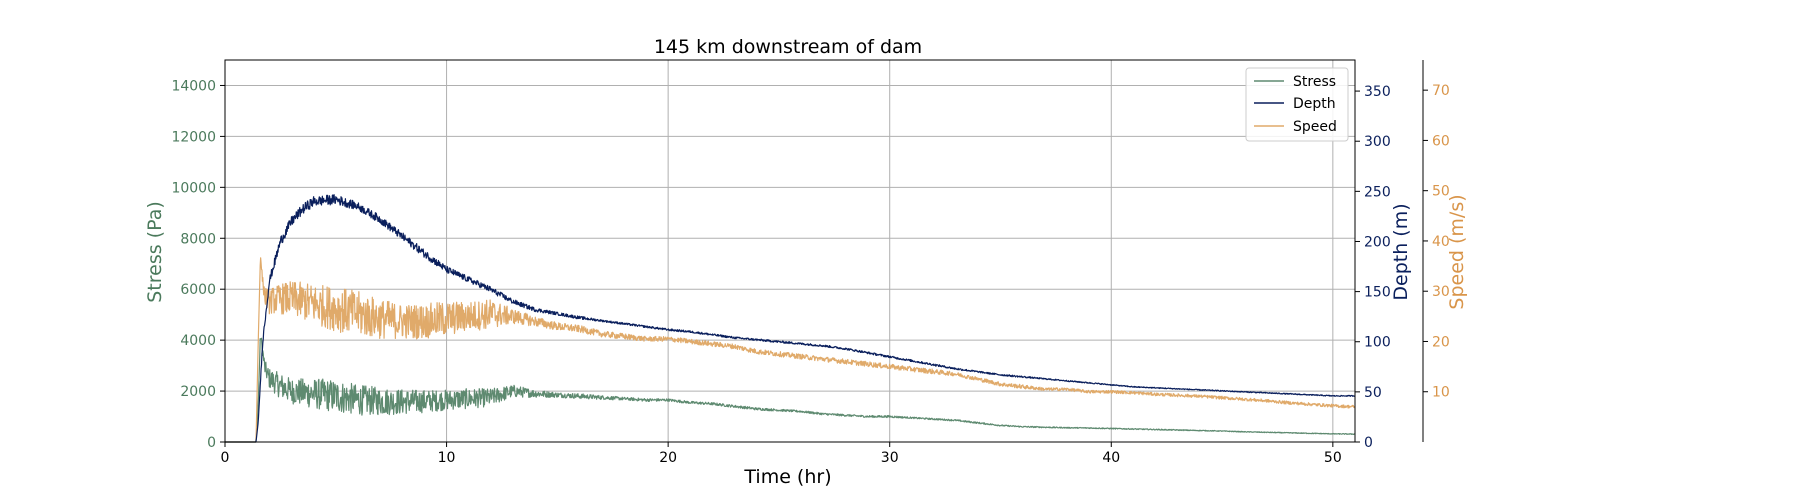 This screenshot has height=504, width=1800. I want to click on depth-axis-label: Depth (m), so click(1401, 251).